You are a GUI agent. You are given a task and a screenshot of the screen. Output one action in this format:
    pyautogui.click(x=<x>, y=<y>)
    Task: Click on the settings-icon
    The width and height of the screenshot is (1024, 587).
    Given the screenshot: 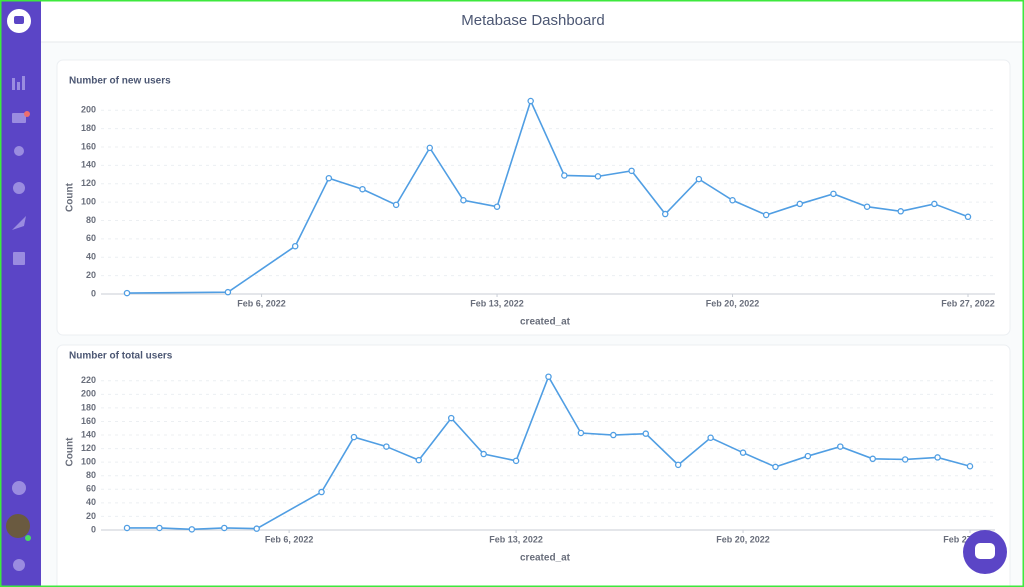 What is the action you would take?
    pyautogui.click(x=19, y=565)
    